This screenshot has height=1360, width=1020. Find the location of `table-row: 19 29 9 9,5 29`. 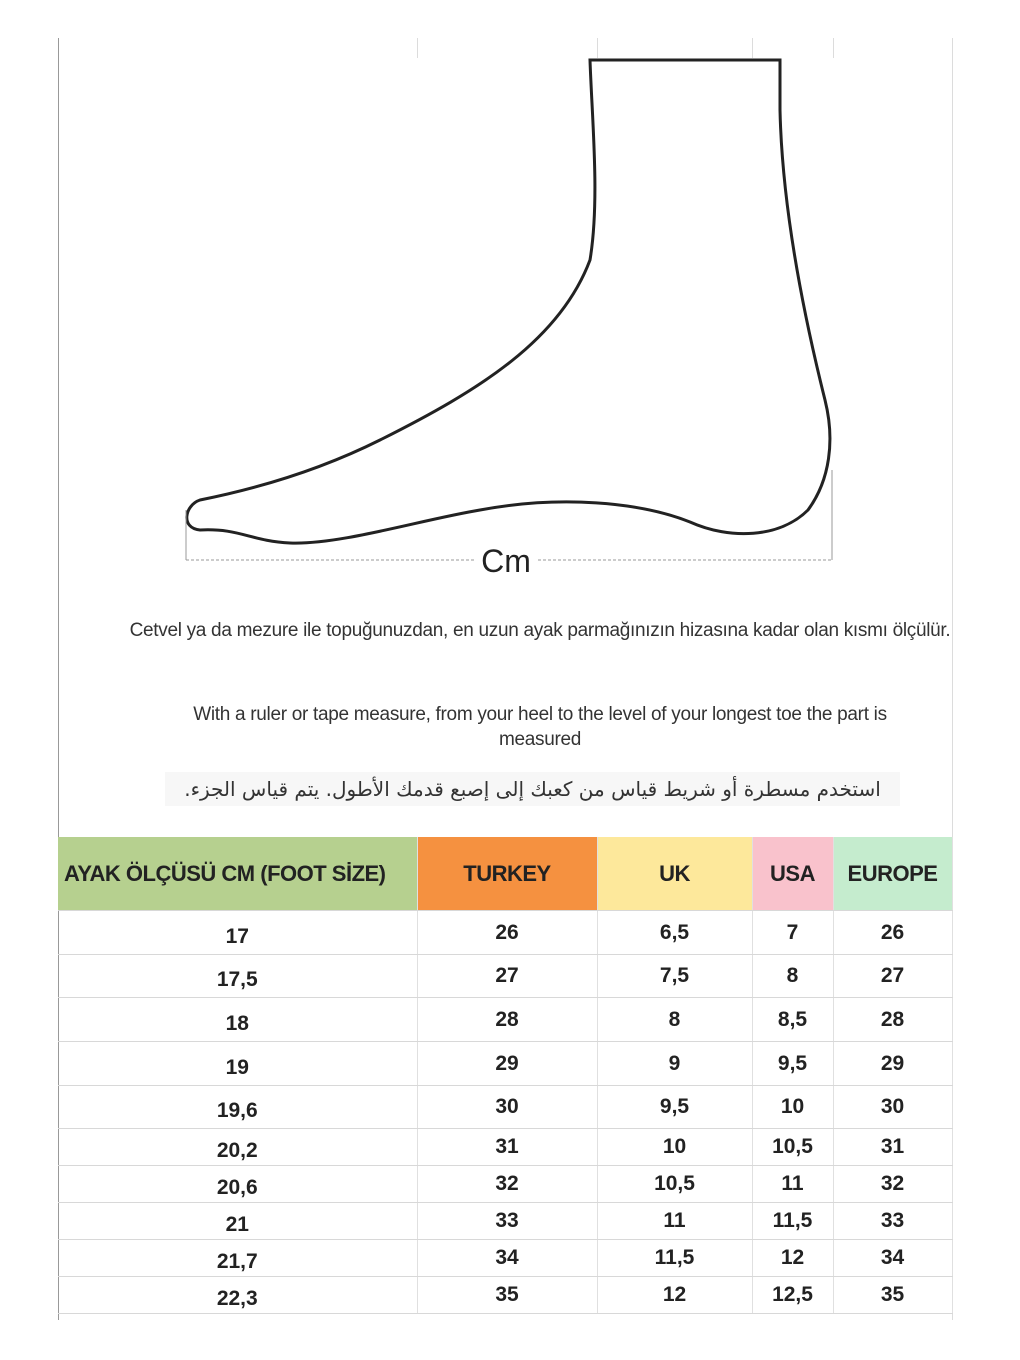

table-row: 19 29 9 9,5 29 is located at coordinates (505, 1063).